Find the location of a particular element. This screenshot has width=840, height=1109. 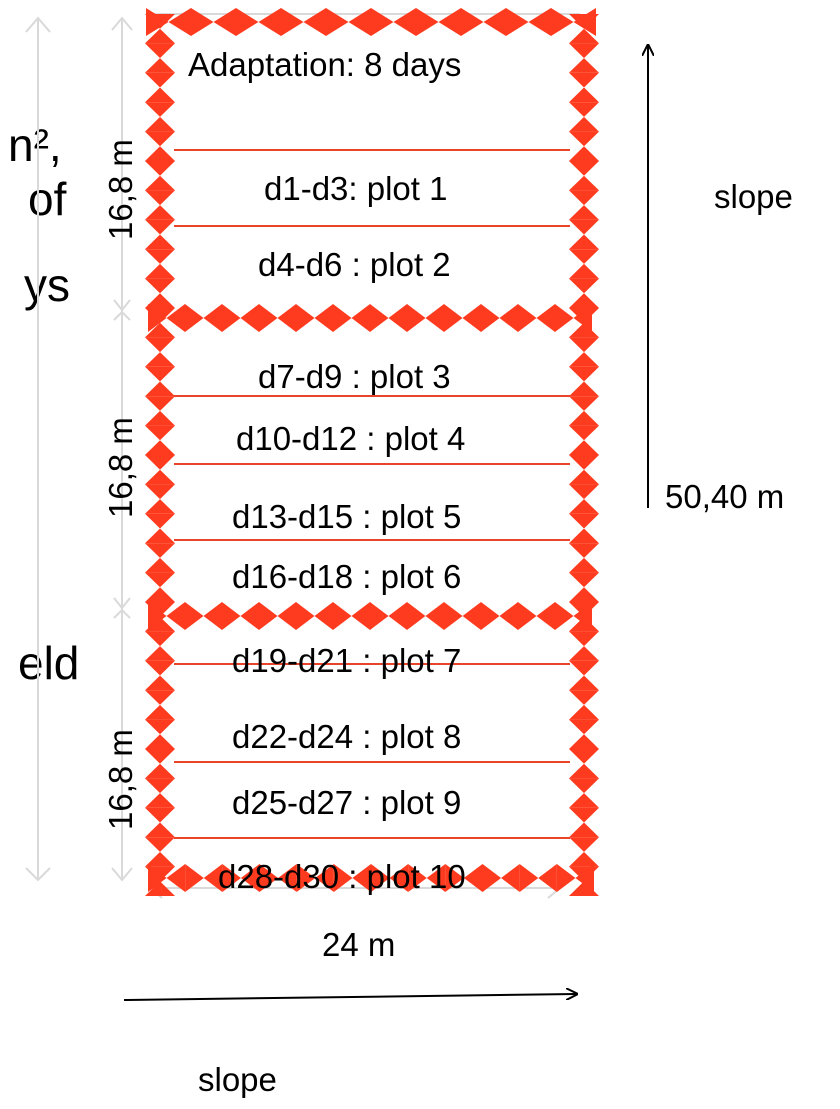

section-height-label-2: 16,8 m is located at coordinates (120, 467).